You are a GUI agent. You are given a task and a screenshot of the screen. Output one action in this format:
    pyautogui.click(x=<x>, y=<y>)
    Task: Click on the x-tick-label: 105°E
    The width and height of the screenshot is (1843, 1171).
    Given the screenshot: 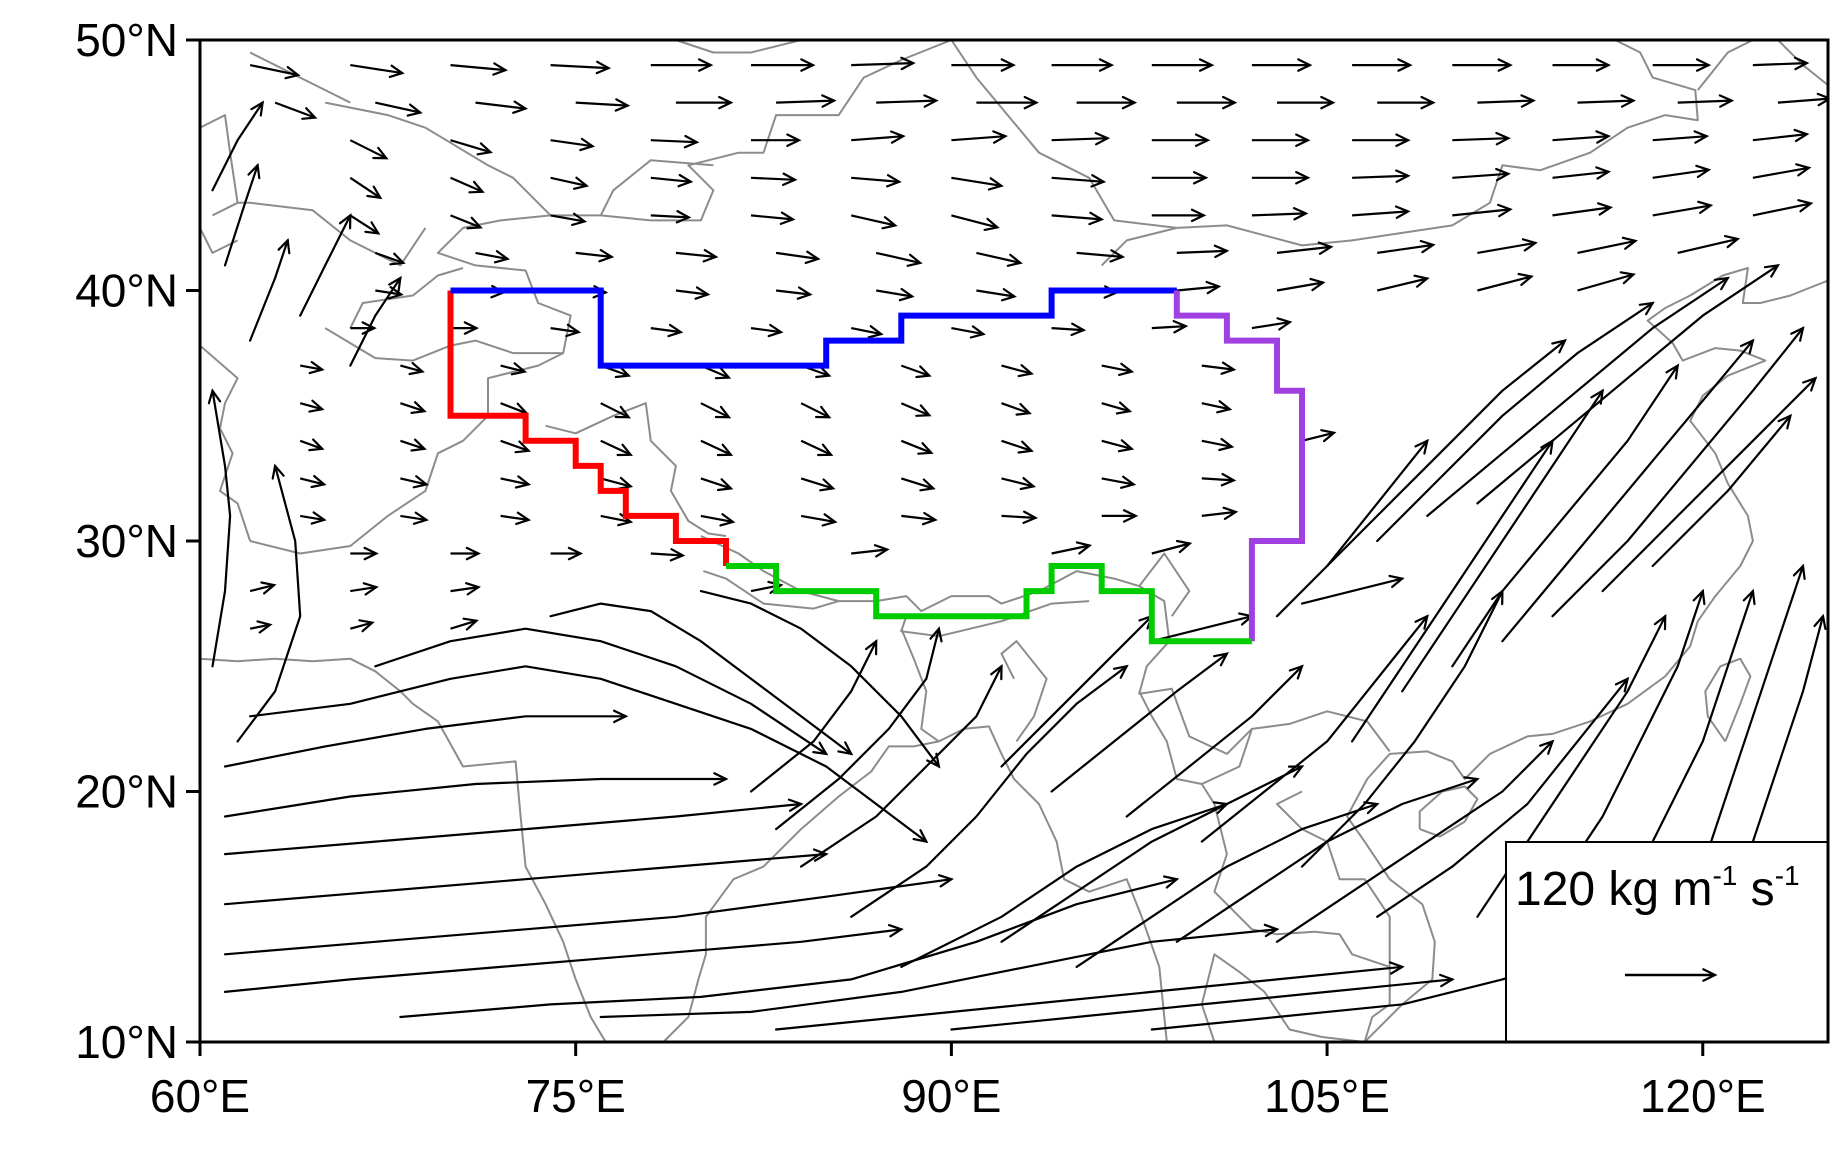 What is the action you would take?
    pyautogui.click(x=1327, y=1096)
    